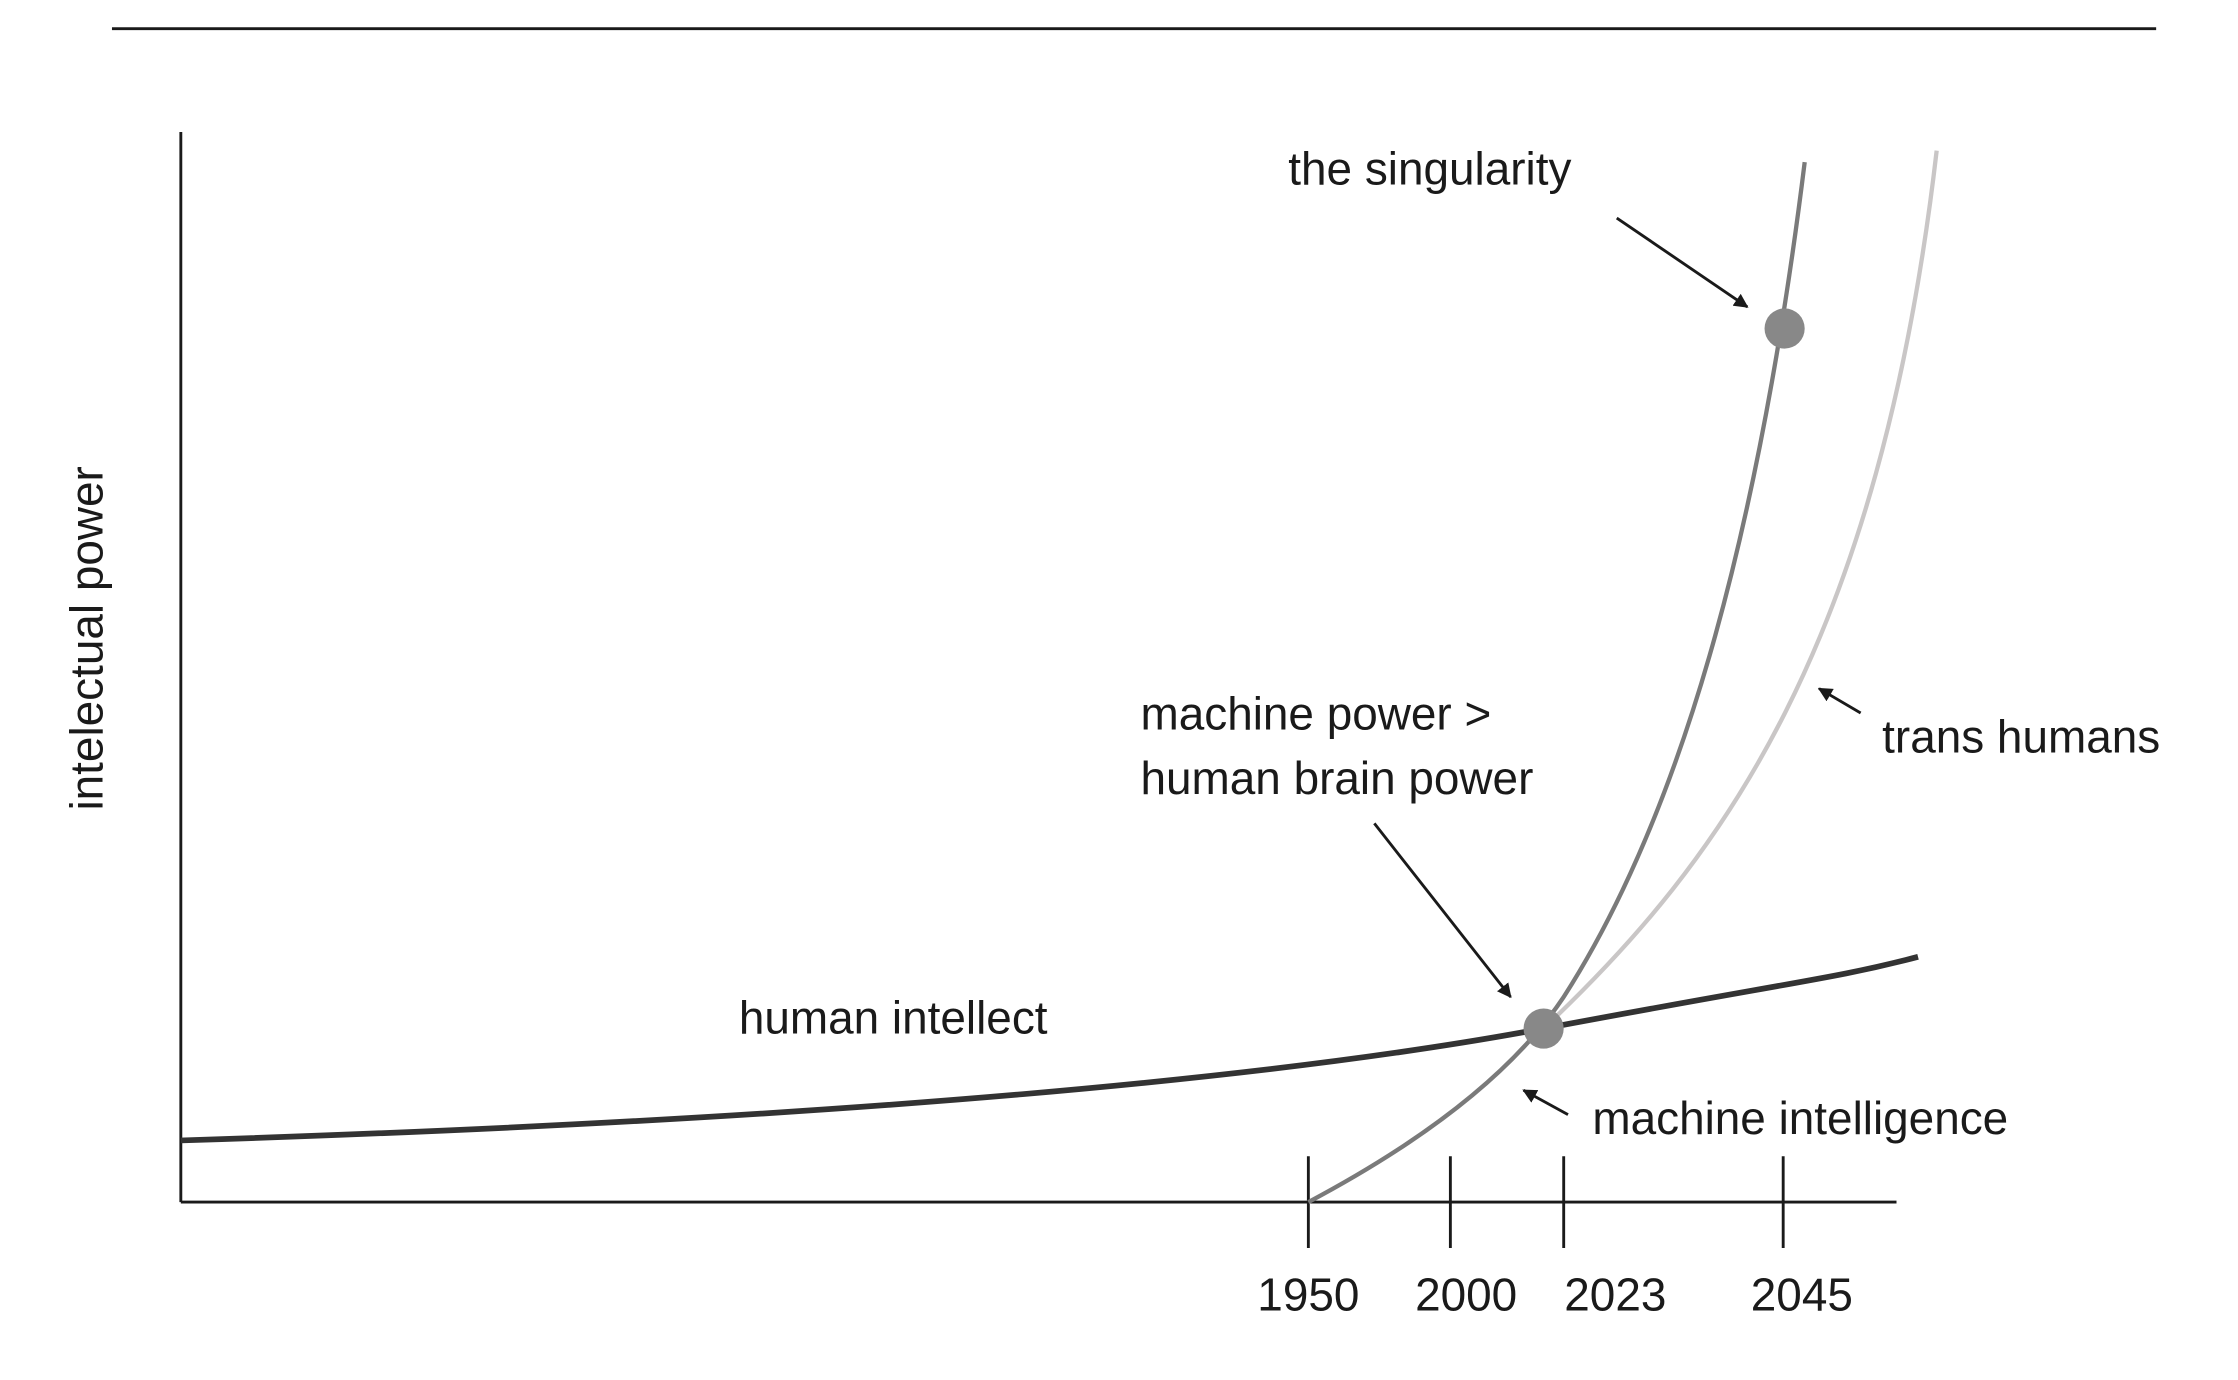 Image resolution: width=2238 pixels, height=1380 pixels. Describe the element at coordinates (1802, 1294) in the screenshot. I see `x-tick-label: 2045` at that location.